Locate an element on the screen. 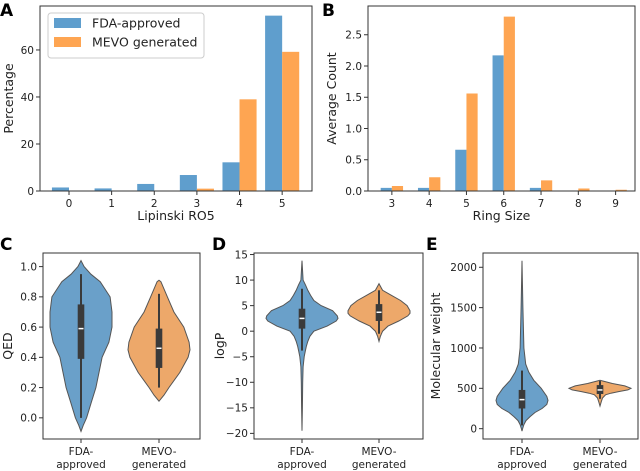  y-tick-label: 5 is located at coordinates (244, 306).